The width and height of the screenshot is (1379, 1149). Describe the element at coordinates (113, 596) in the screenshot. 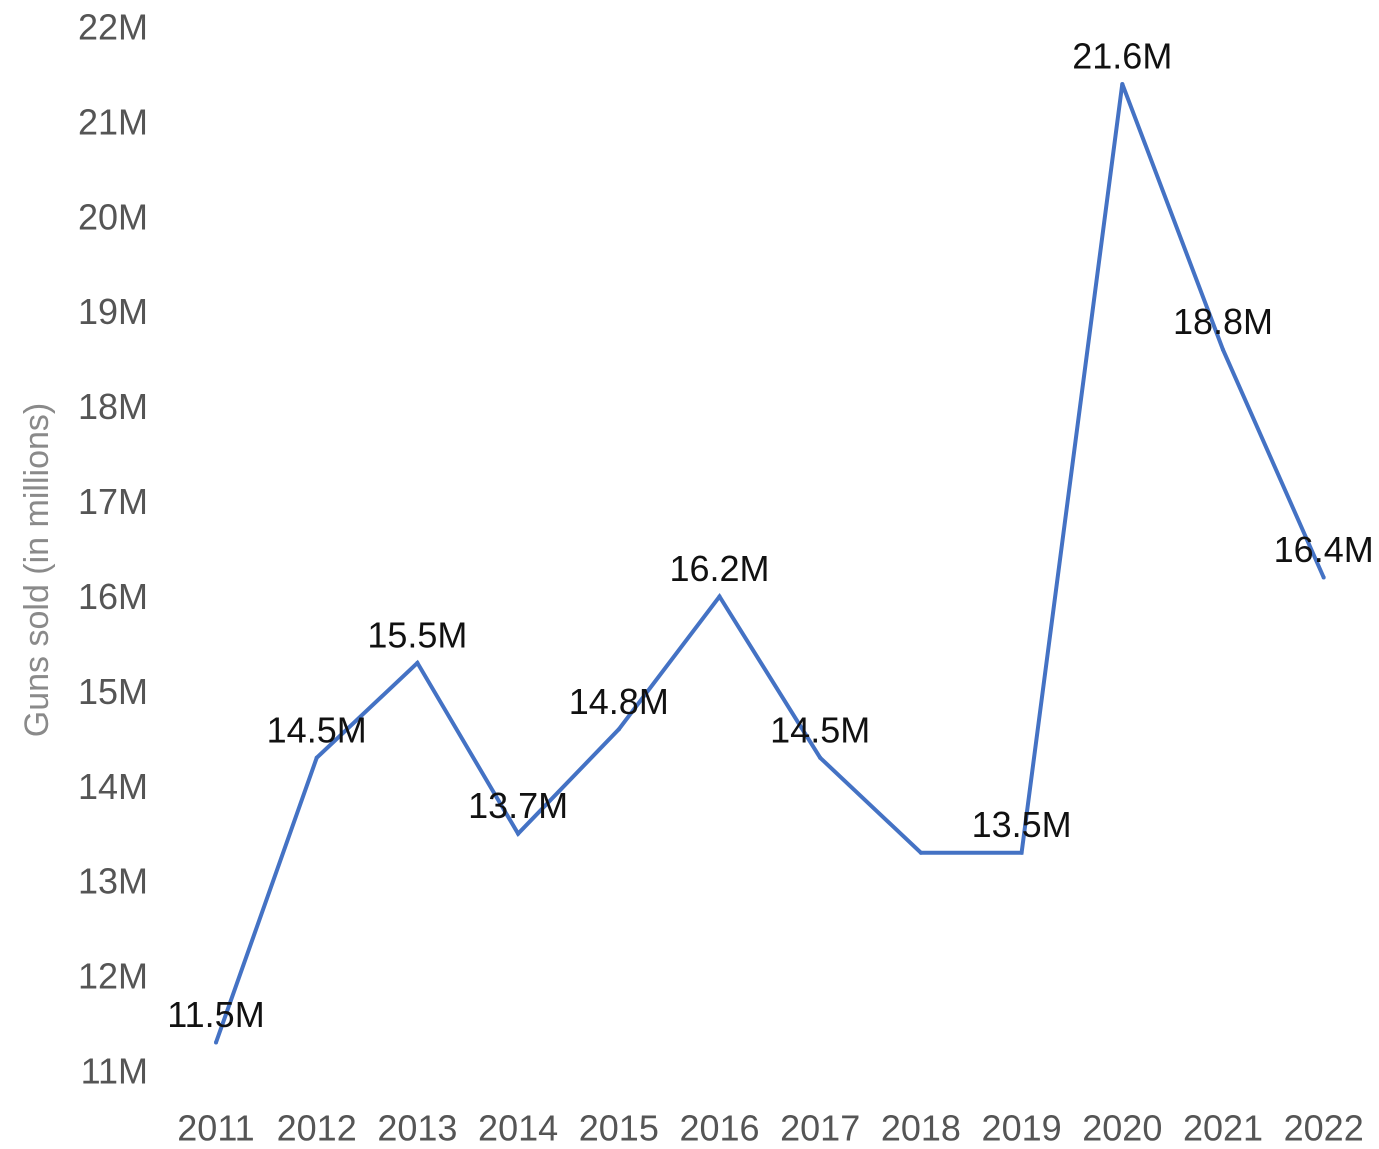

I see `y-tick-label: 16M` at that location.